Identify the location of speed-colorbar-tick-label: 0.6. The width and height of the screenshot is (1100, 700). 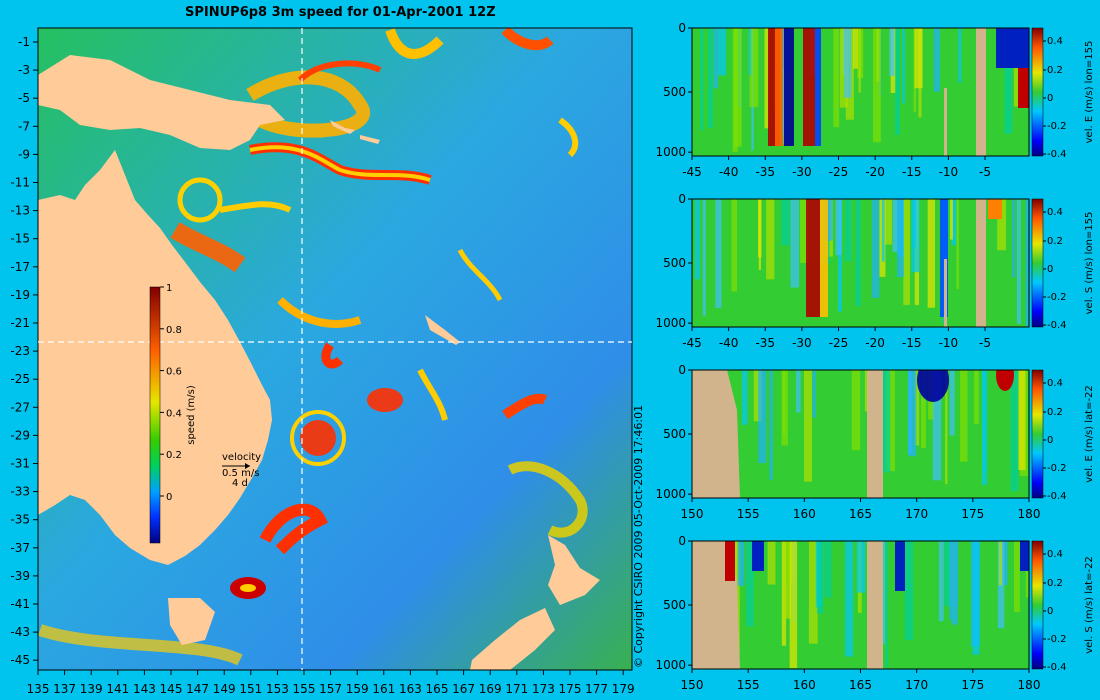
(174, 372).